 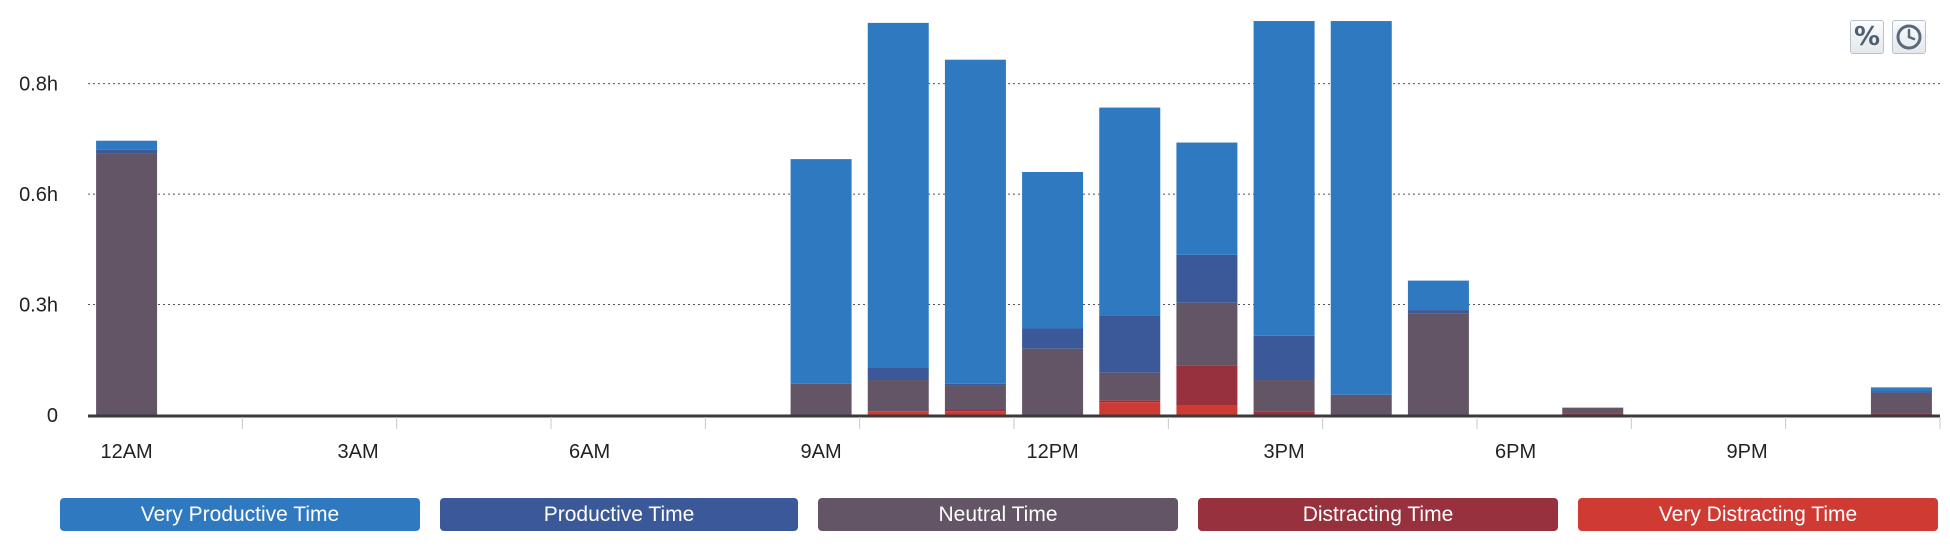 I want to click on clock-toggle-button, so click(x=1909, y=37).